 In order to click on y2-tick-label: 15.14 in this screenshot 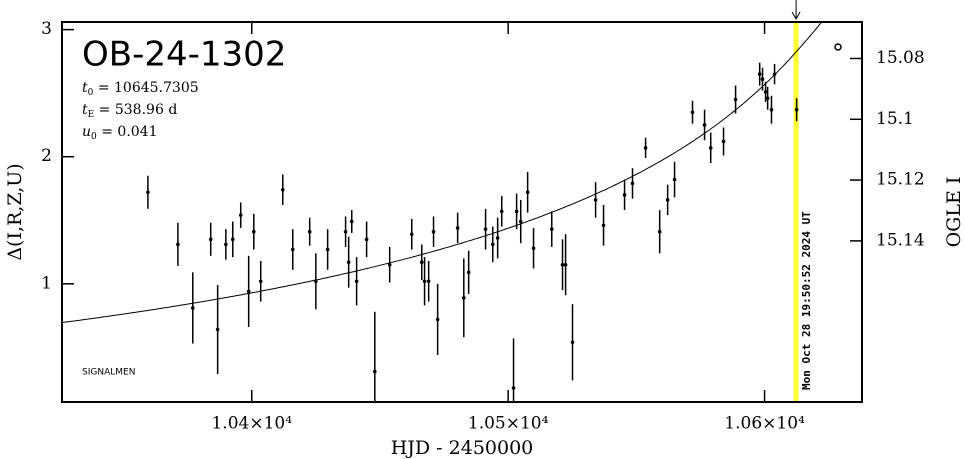, I will do `click(900, 240)`.